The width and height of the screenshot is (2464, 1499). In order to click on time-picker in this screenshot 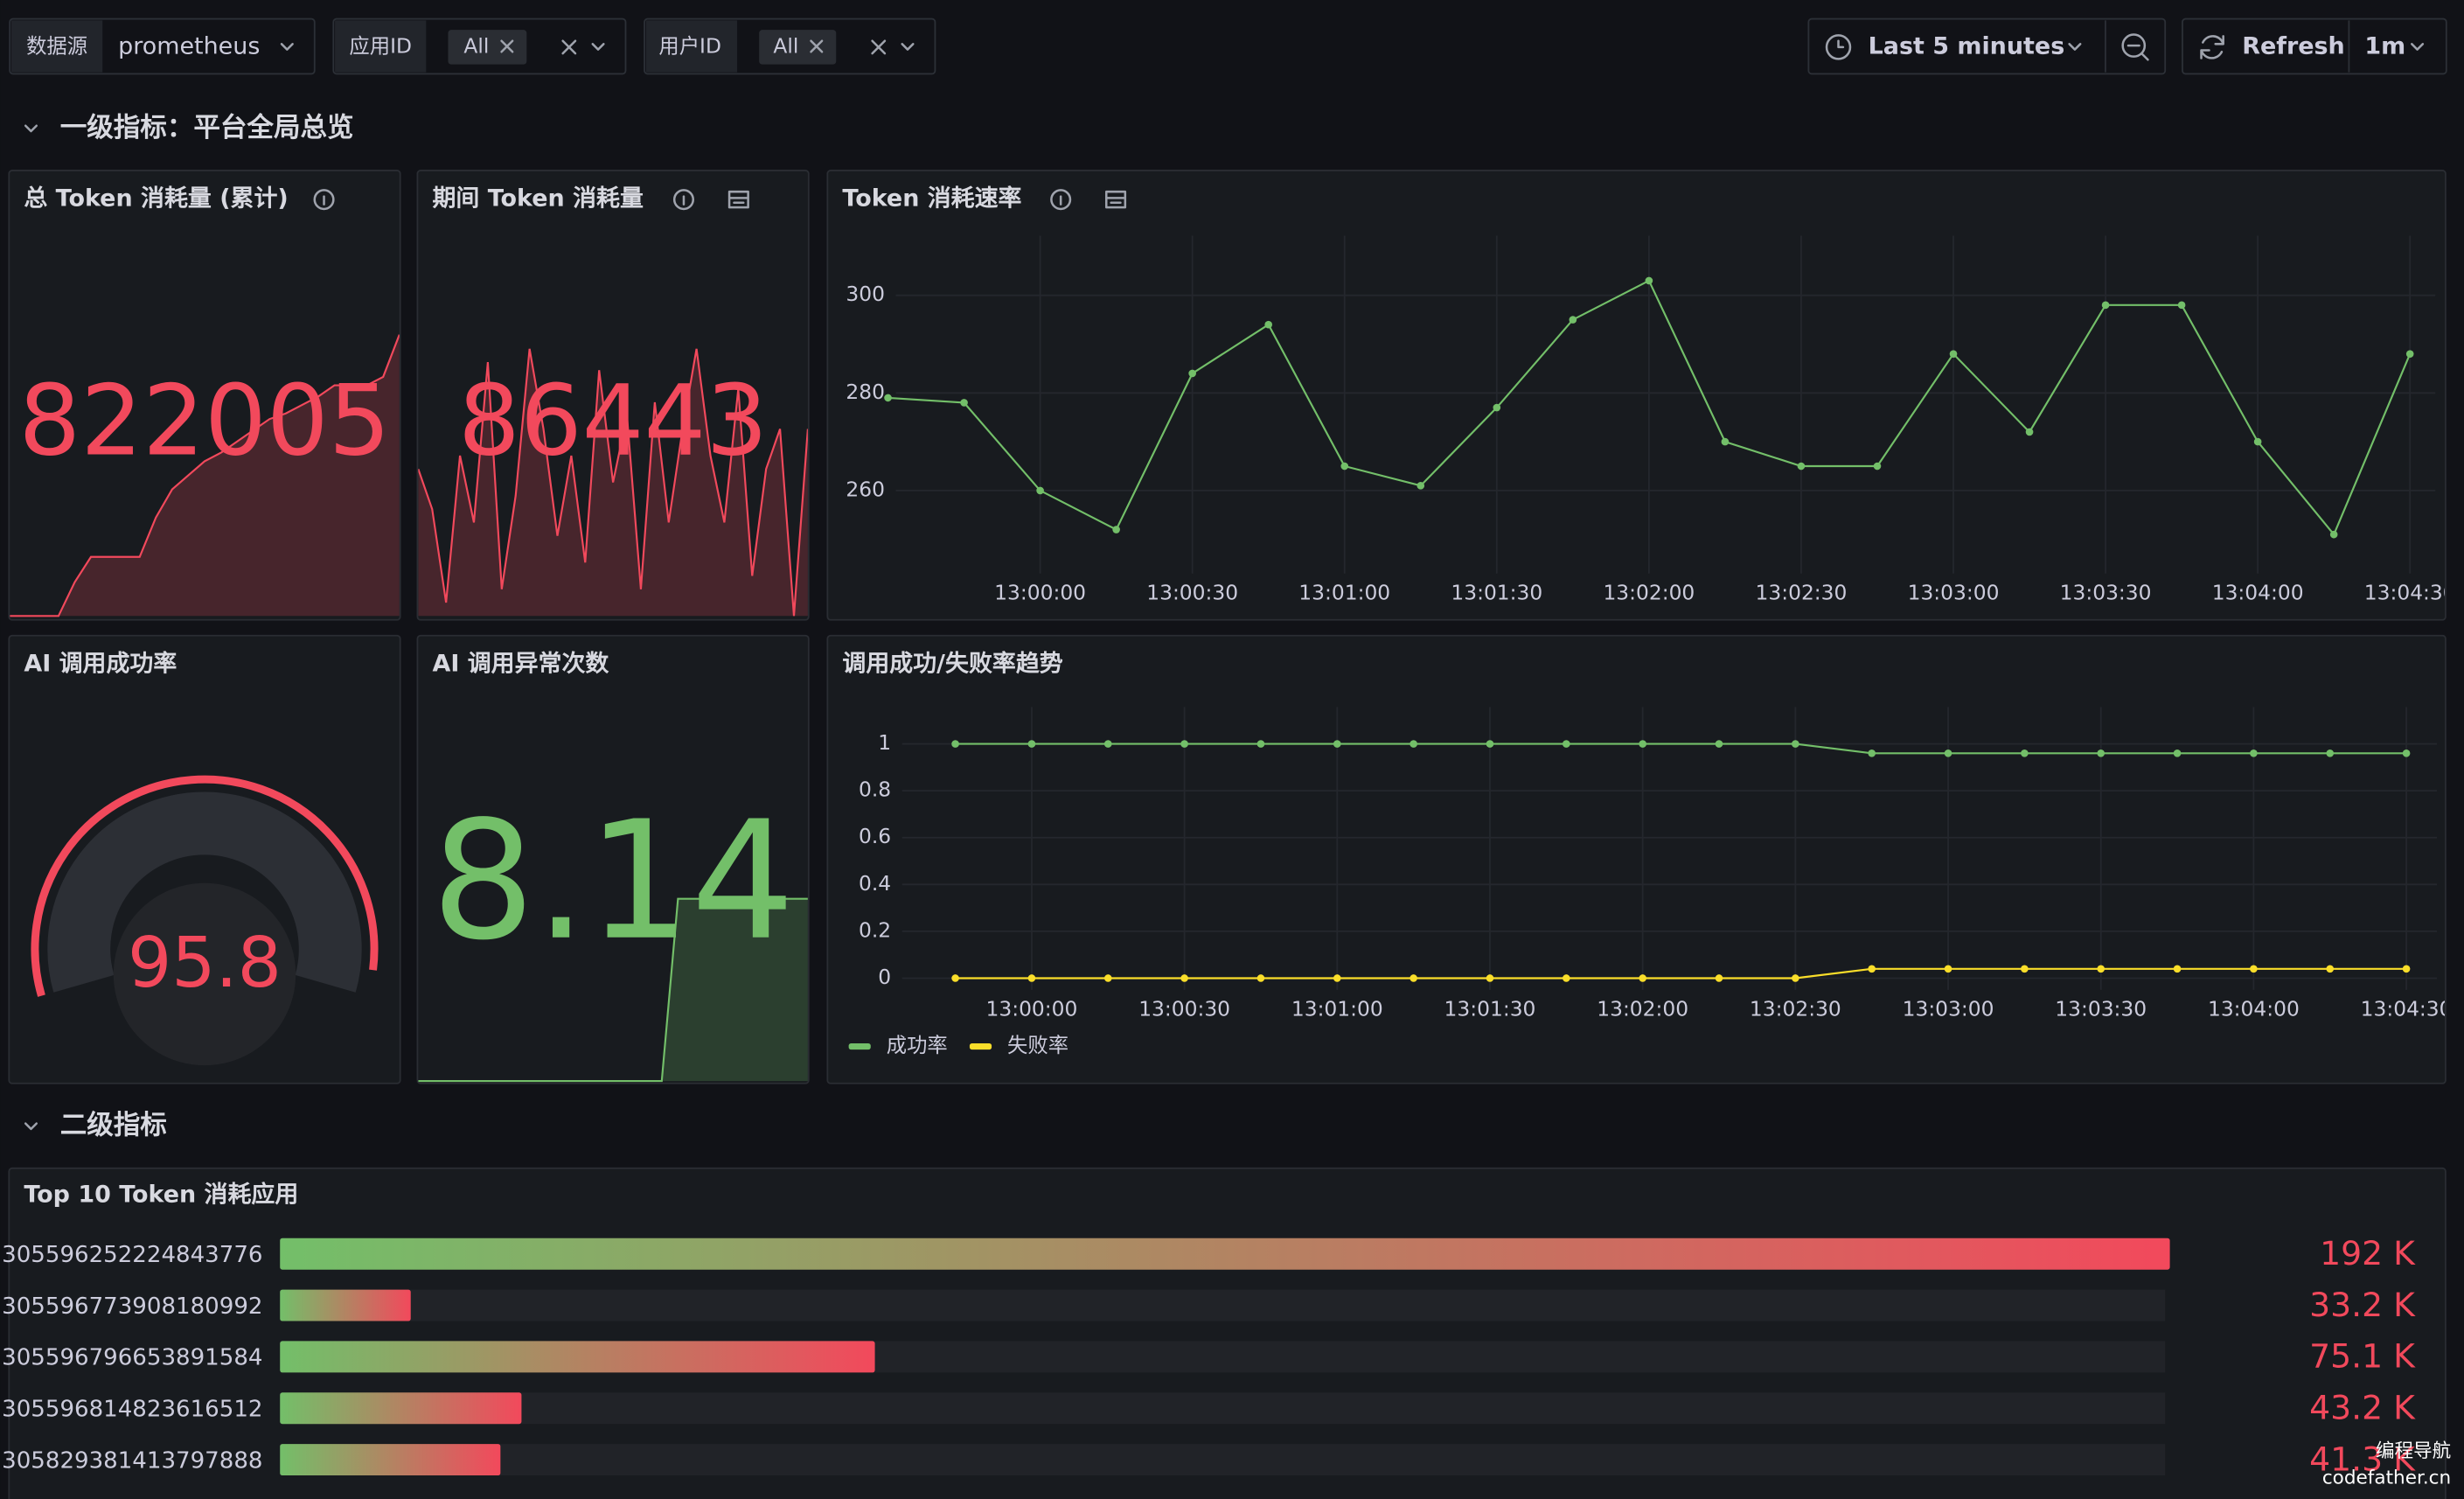, I will do `click(1987, 46)`.